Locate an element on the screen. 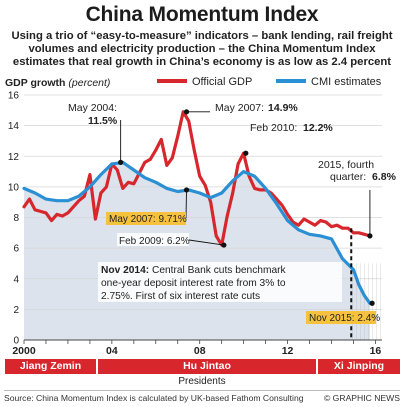 Image resolution: width=404 pixels, height=407 pixels. x-tick-label: 16 is located at coordinates (376, 351).